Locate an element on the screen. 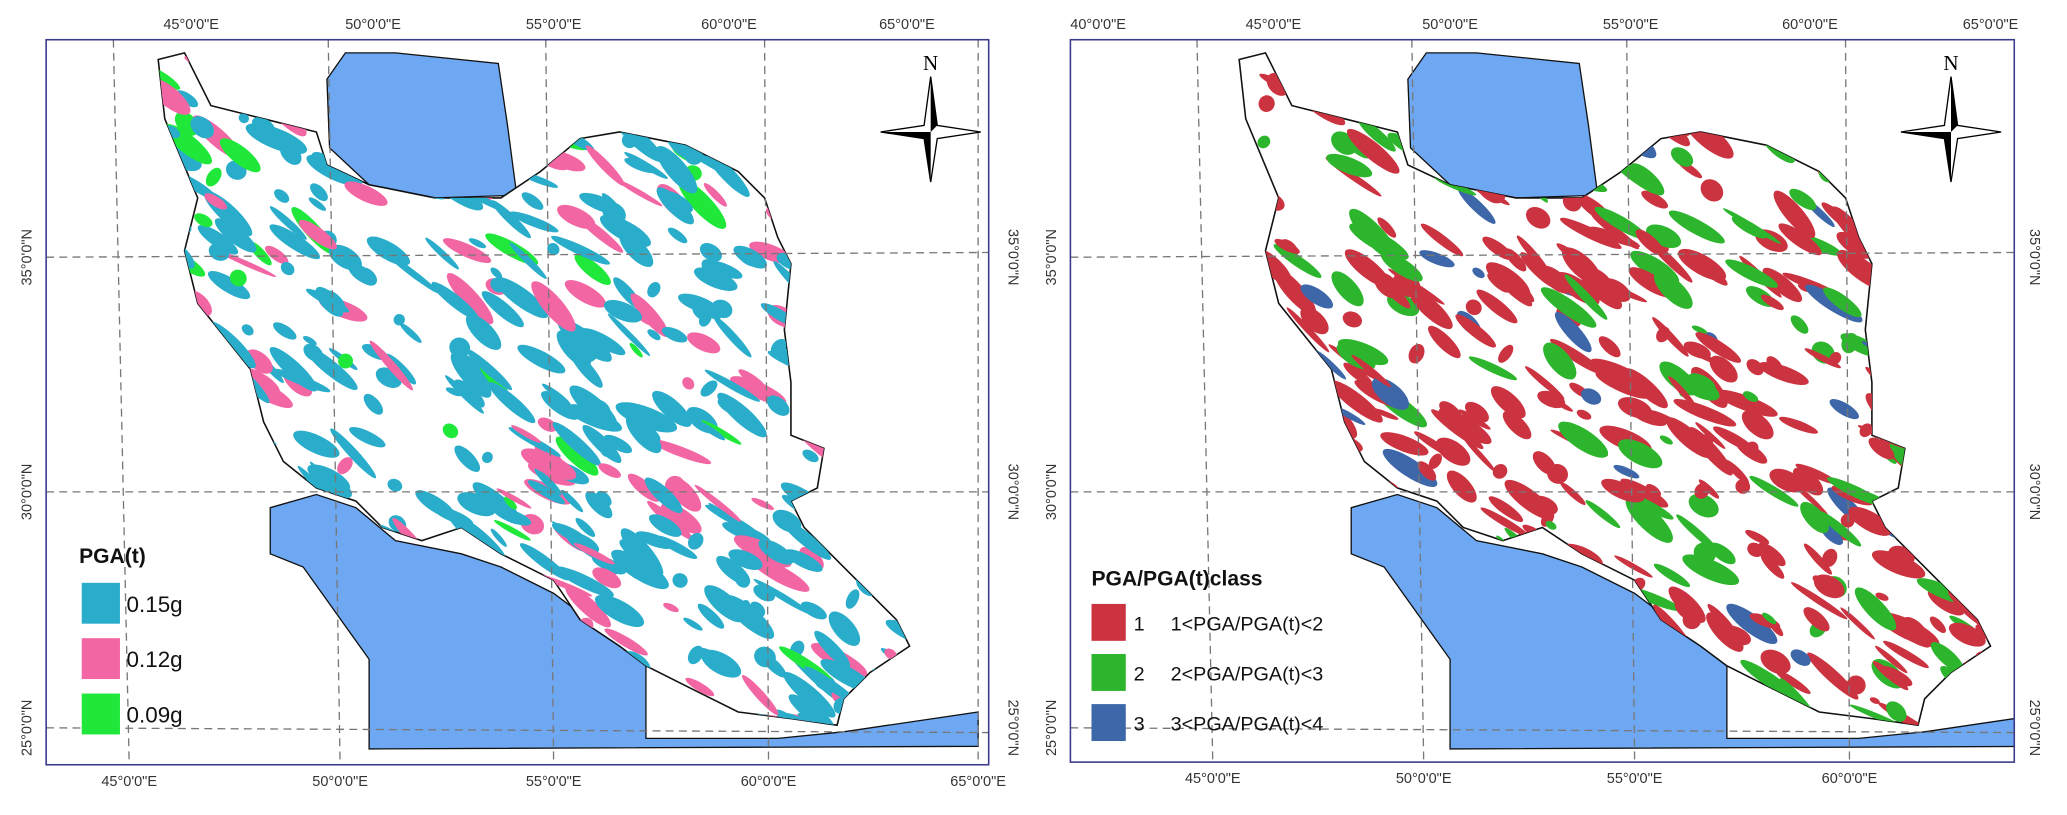  graticule is located at coordinates (766, 402).